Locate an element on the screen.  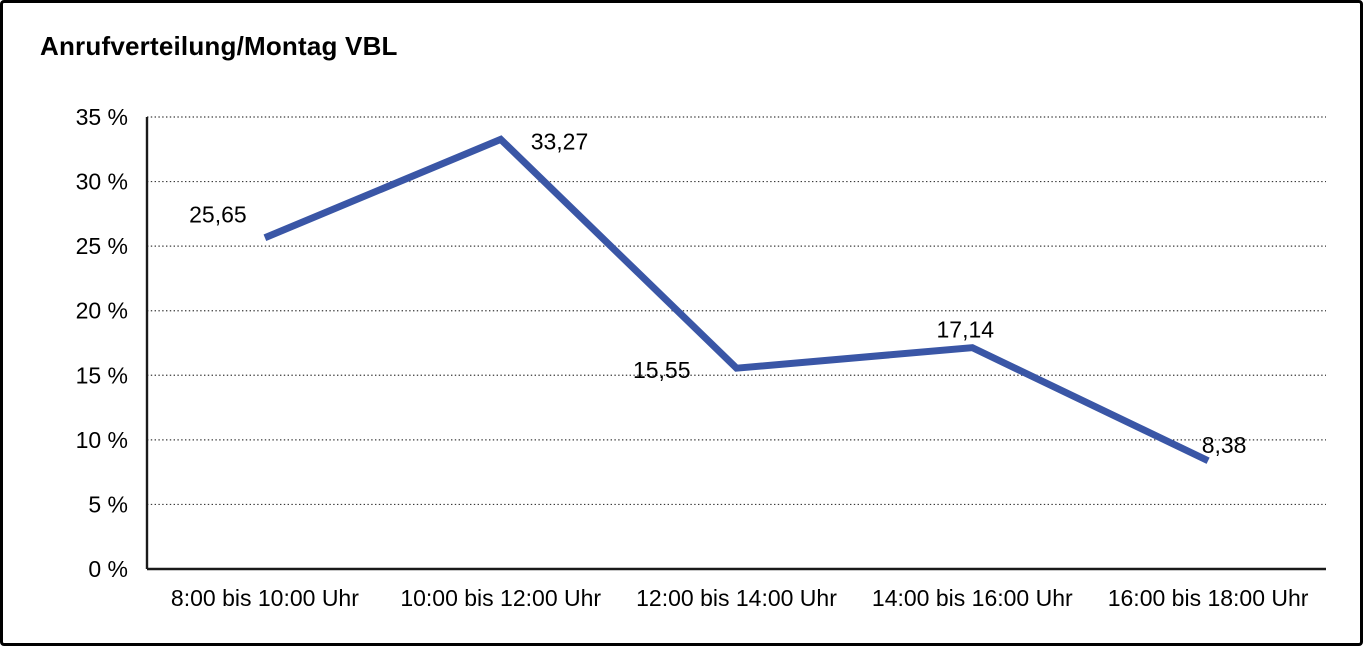
data-label: 17,14 is located at coordinates (966, 330).